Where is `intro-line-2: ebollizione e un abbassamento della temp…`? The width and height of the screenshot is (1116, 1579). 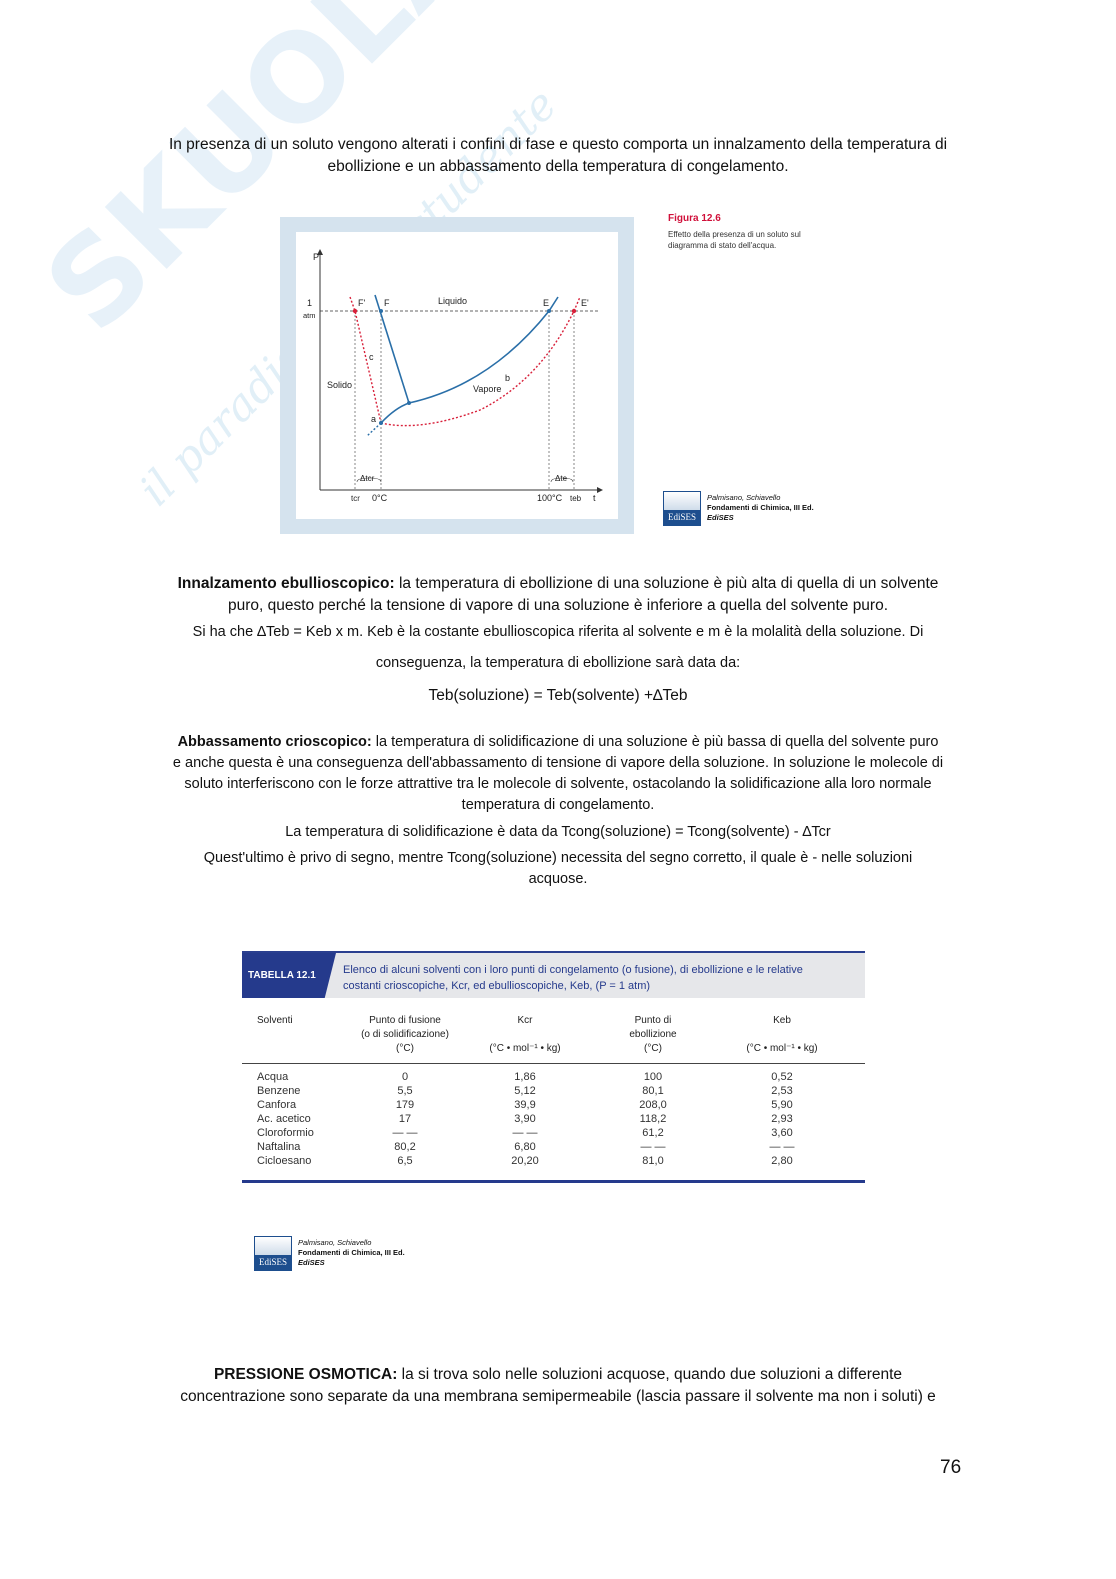
intro-line-2: ebollizione e un abbassamento della temp… is located at coordinates (558, 166).